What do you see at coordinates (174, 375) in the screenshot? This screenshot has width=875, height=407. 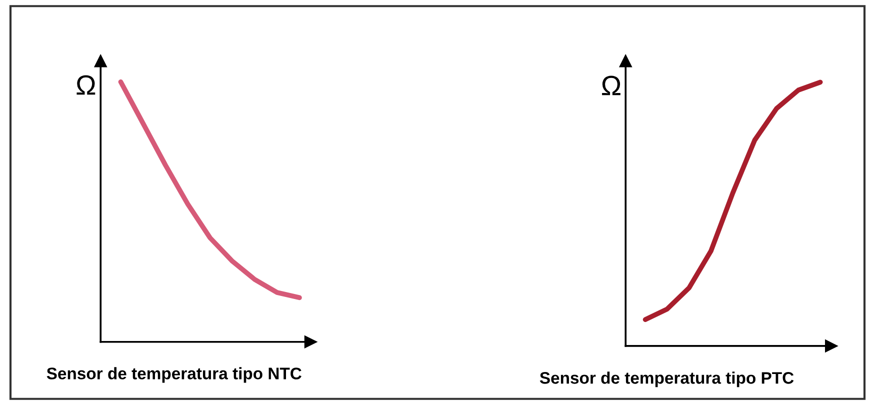 I see `x-axis-title: Sensor de temperatura tipo NTC` at bounding box center [174, 375].